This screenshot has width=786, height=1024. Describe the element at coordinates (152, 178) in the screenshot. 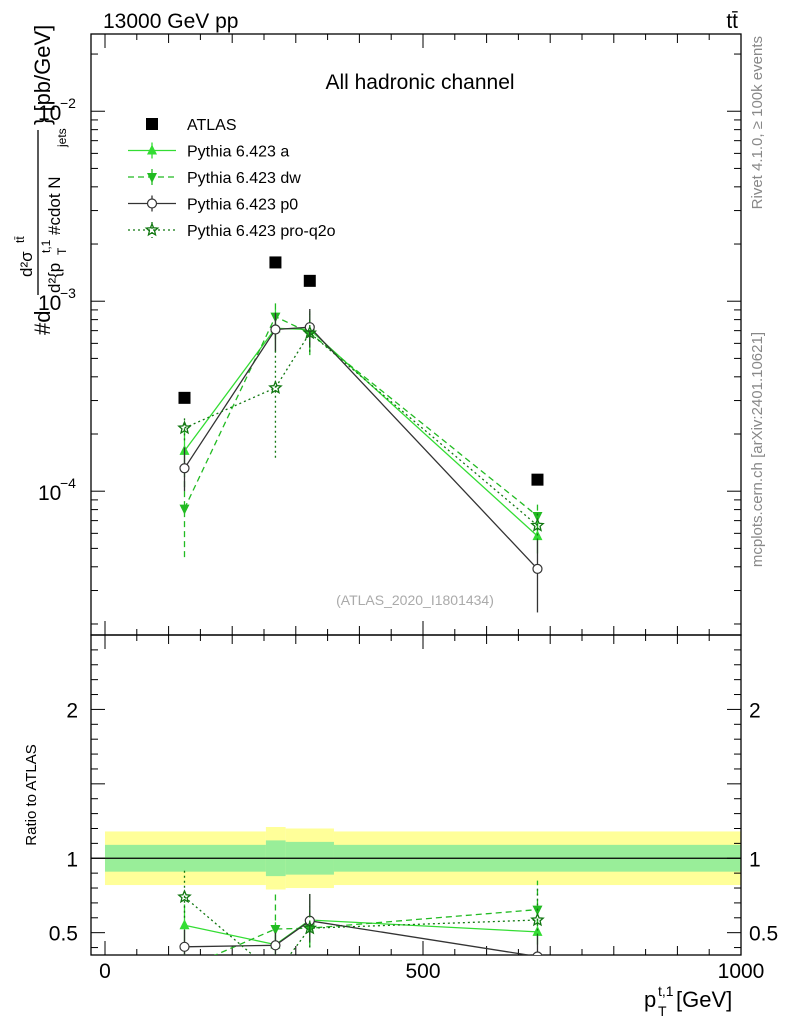

I see `legend-marker-pythia-6-423-dw` at that location.